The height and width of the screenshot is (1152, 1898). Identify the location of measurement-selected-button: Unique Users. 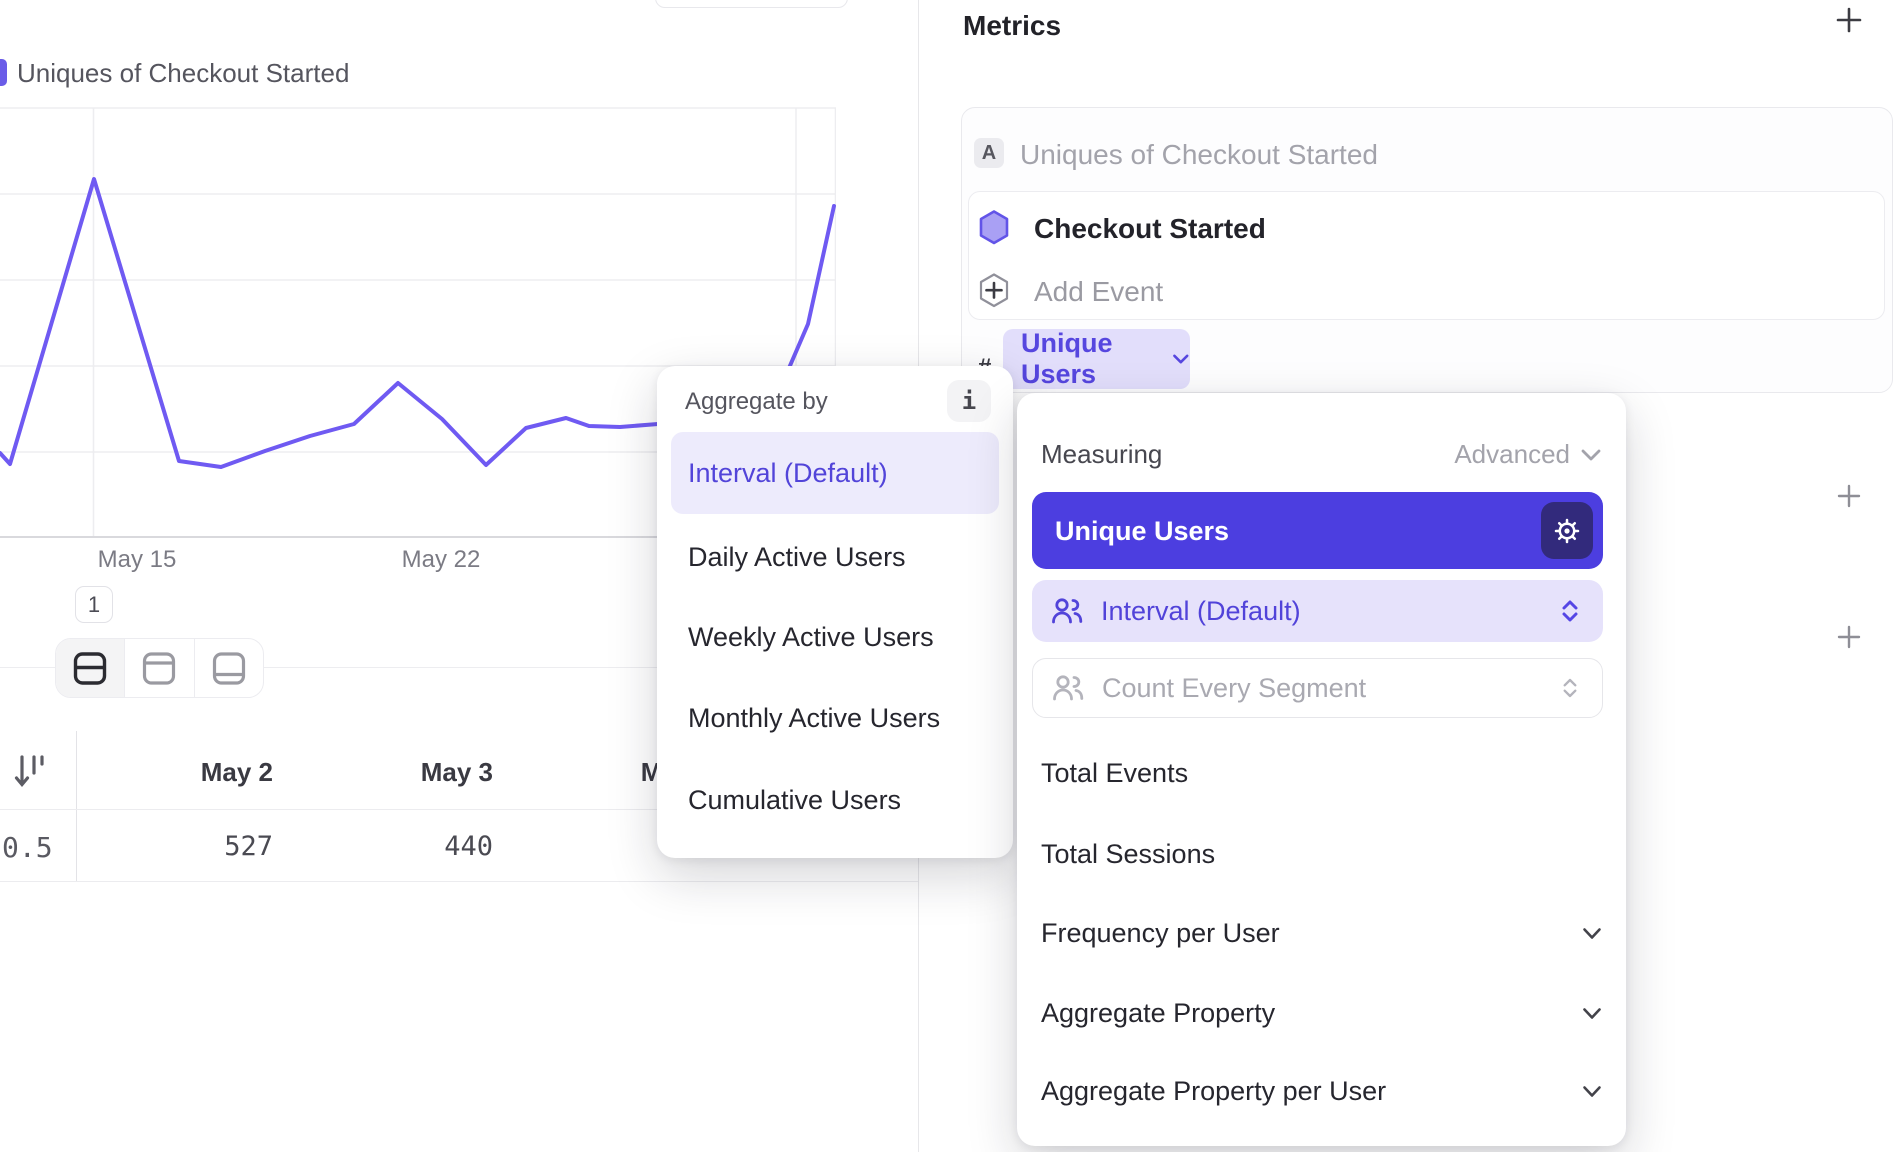
(1317, 530).